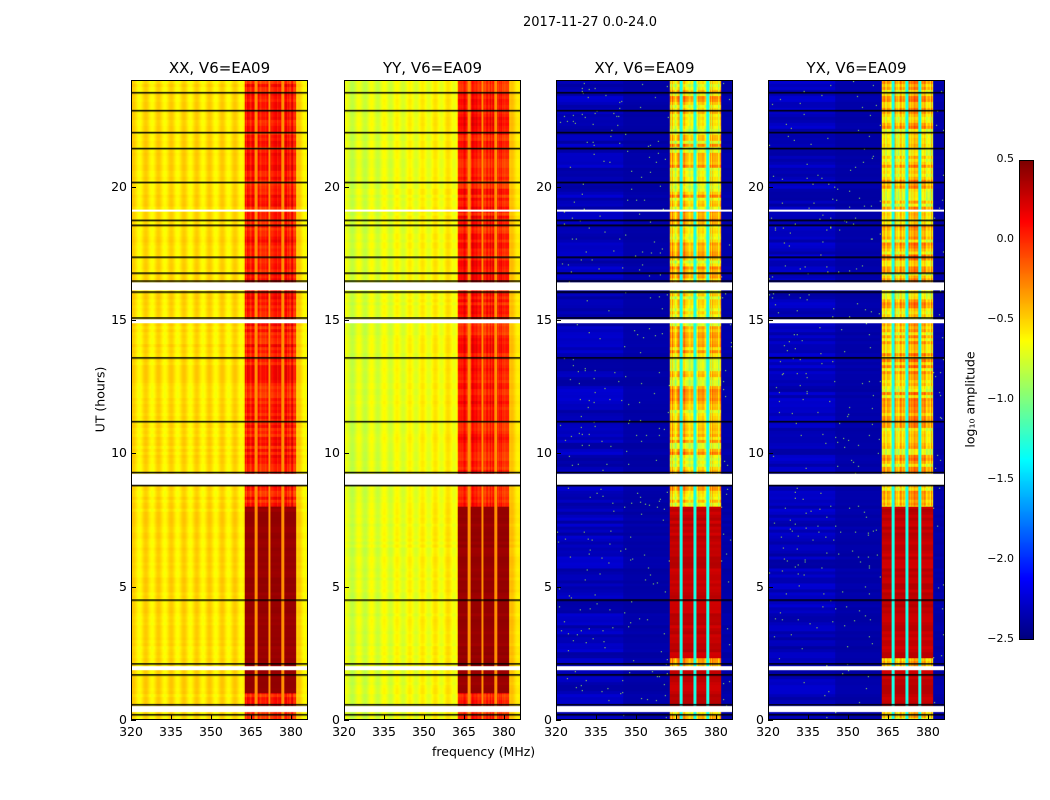 This screenshot has height=800, width=1050. I want to click on colorbar-tick-label: −2.5, so click(1000, 638).